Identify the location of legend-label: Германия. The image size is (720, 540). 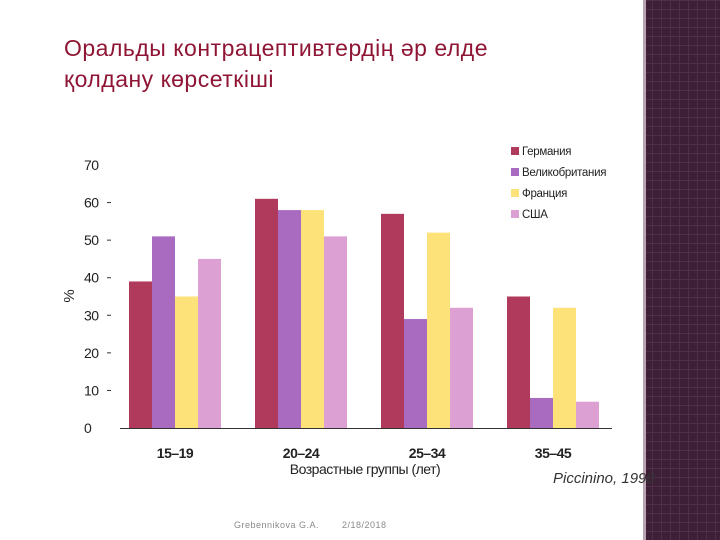
(546, 152).